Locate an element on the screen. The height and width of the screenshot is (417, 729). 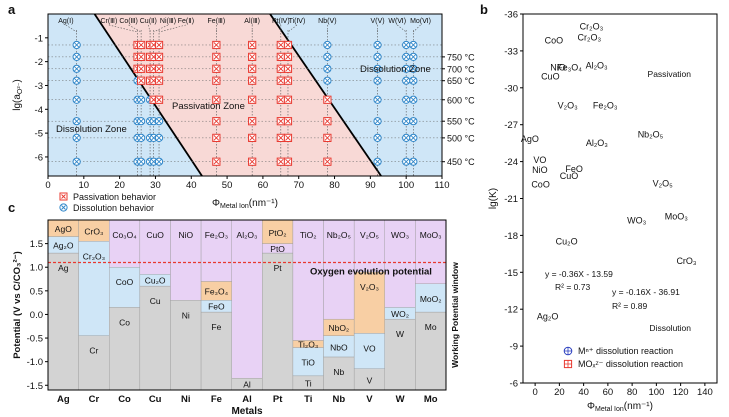
point-label: WO₃ is located at coordinates (636, 220).